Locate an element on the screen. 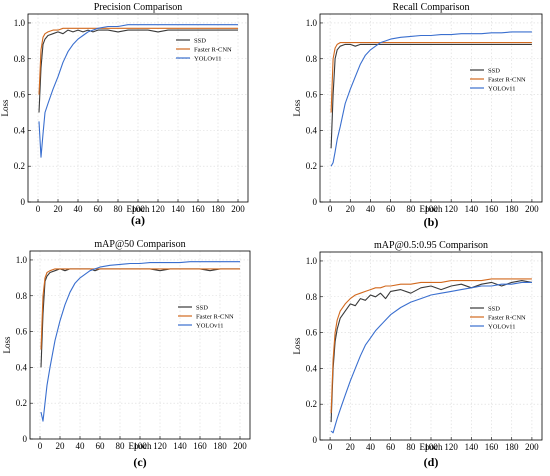  panel-label: (a) is located at coordinates (138, 220).